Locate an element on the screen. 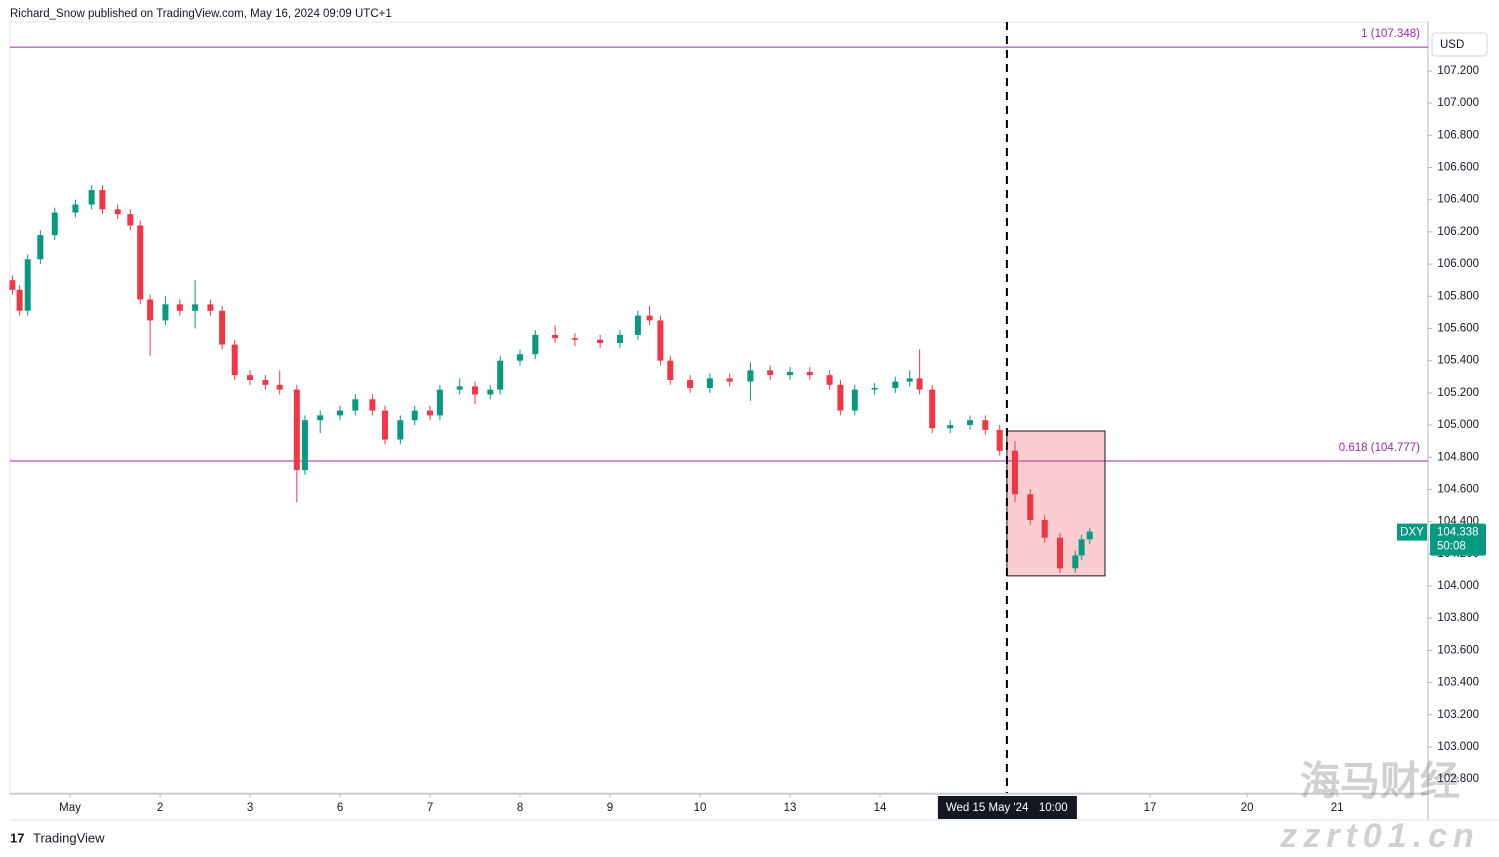 This screenshot has width=1499, height=857. y-tick-label: 104.600 is located at coordinates (1458, 489).